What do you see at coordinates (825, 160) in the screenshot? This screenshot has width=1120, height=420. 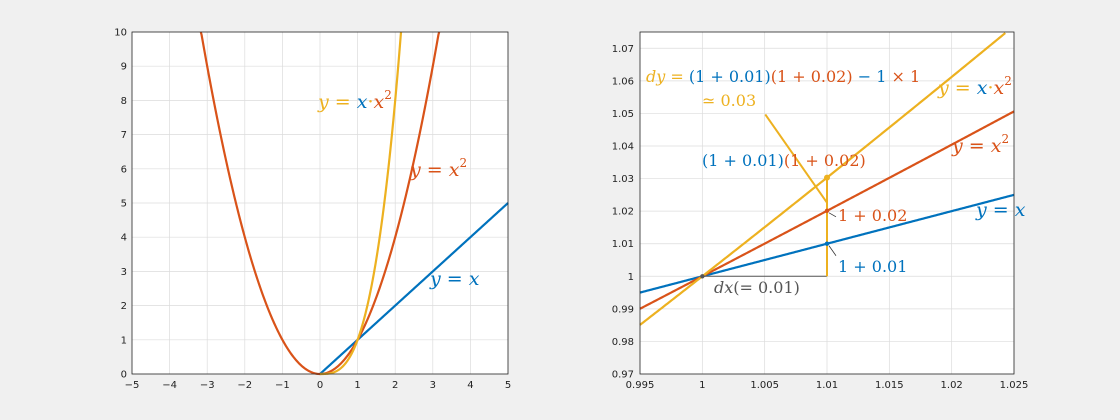 I see `right-label-product-part2: (1 + 0.02)` at bounding box center [825, 160].